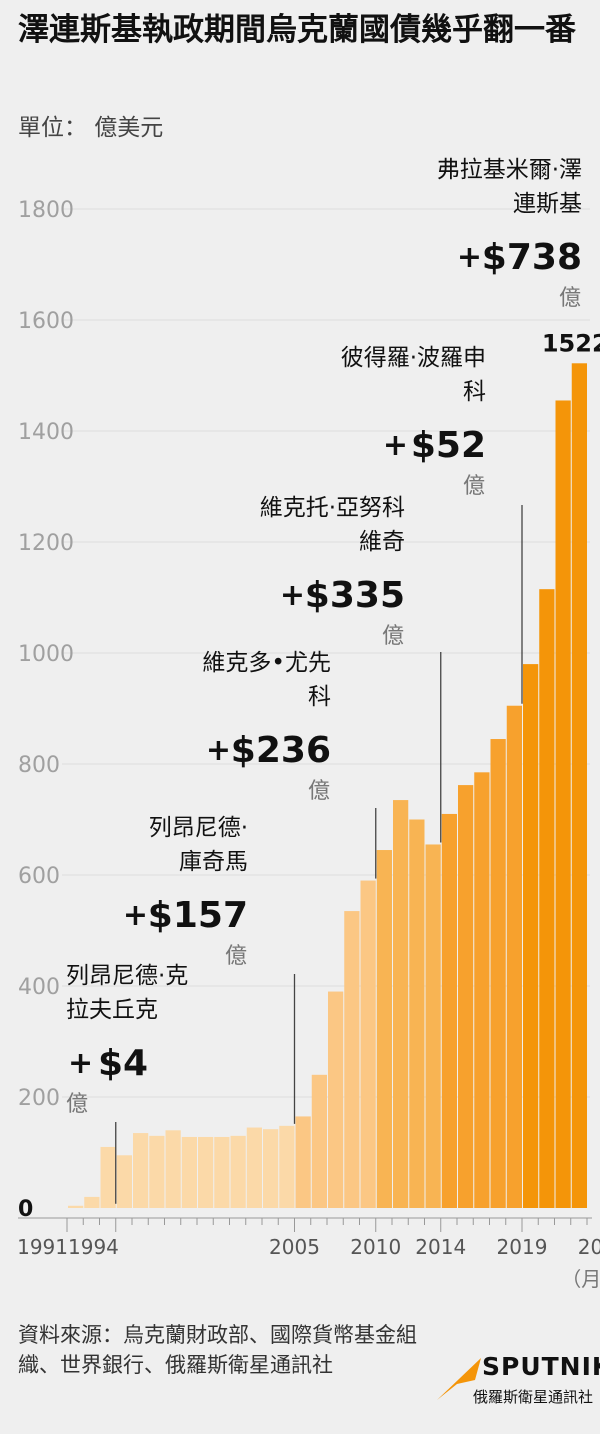 This screenshot has width=600, height=1434. What do you see at coordinates (39, 987) in the screenshot?
I see `y-tick-label: 400` at bounding box center [39, 987].